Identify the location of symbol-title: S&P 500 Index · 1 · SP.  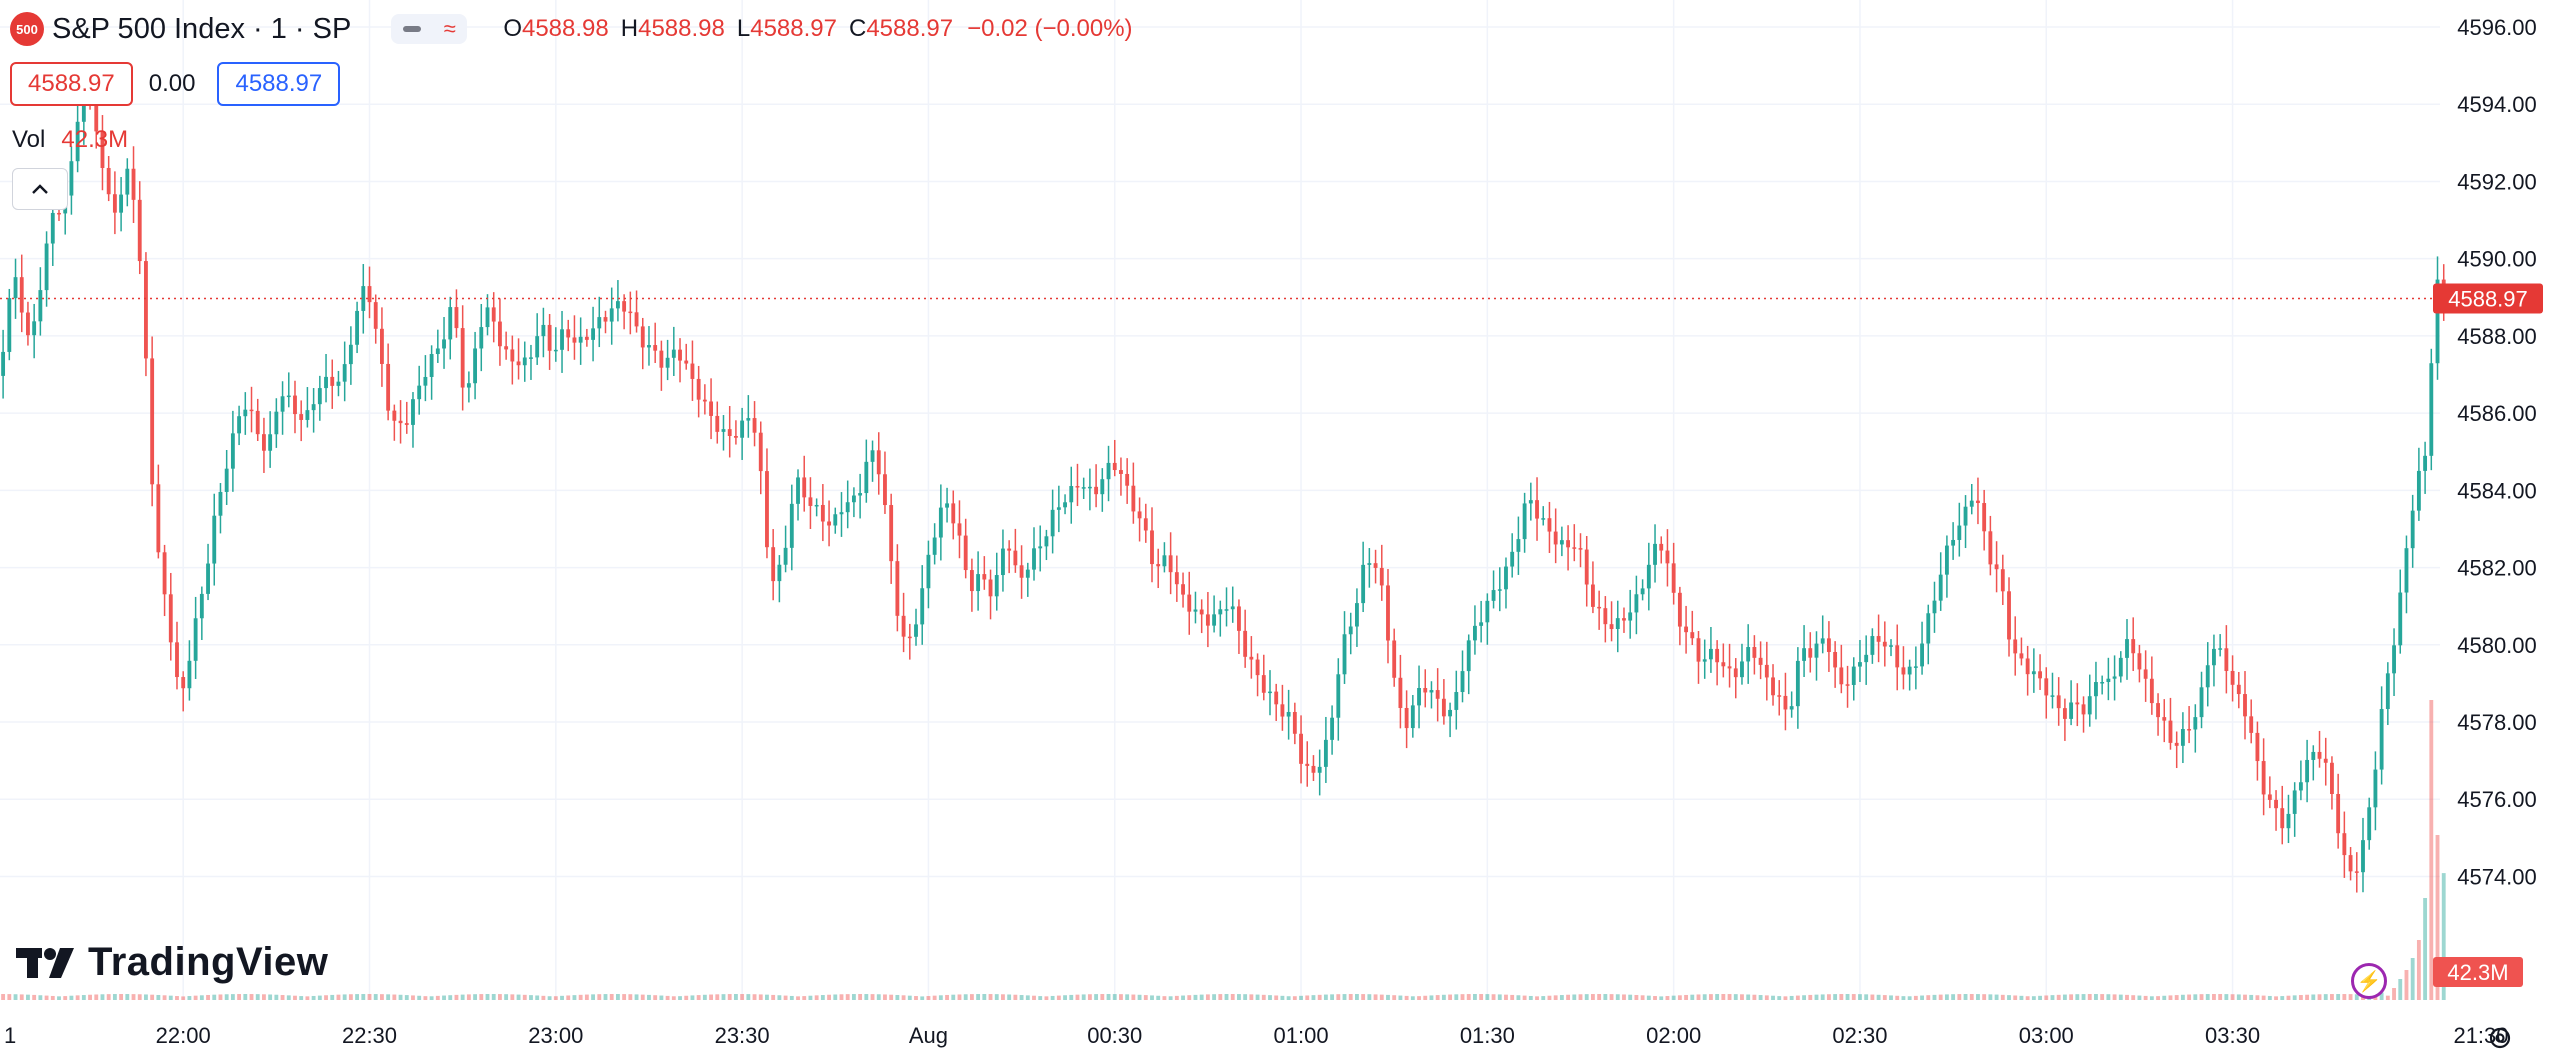
(202, 28).